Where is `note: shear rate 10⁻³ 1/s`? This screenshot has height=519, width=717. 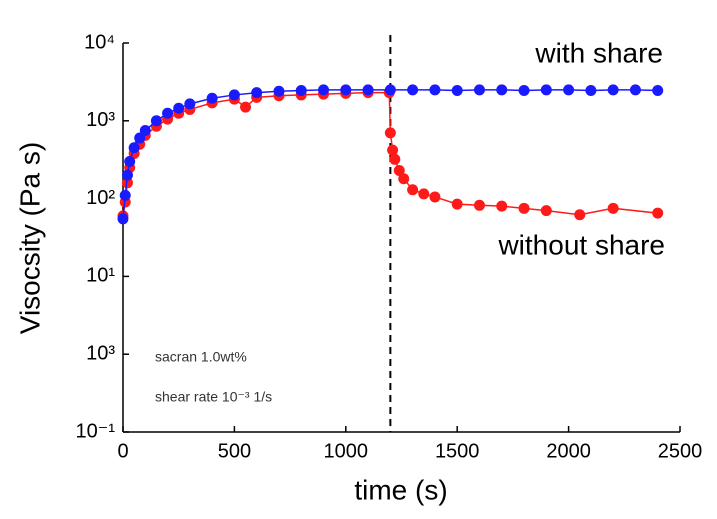
note: shear rate 10⁻³ 1/s is located at coordinates (213, 397).